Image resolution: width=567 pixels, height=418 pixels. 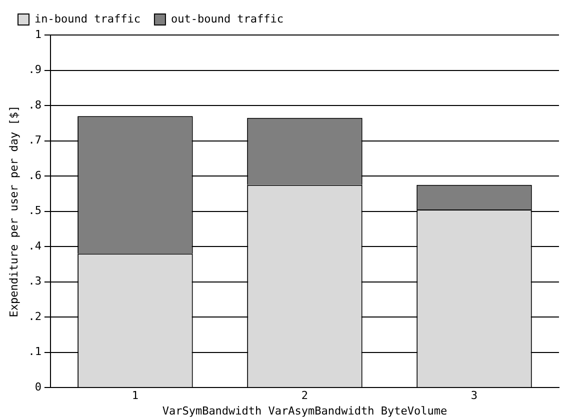 What do you see at coordinates (305, 411) in the screenshot?
I see `x-axis-title: VarSymBandwidth VarAsymBandwidth ByteVolume` at bounding box center [305, 411].